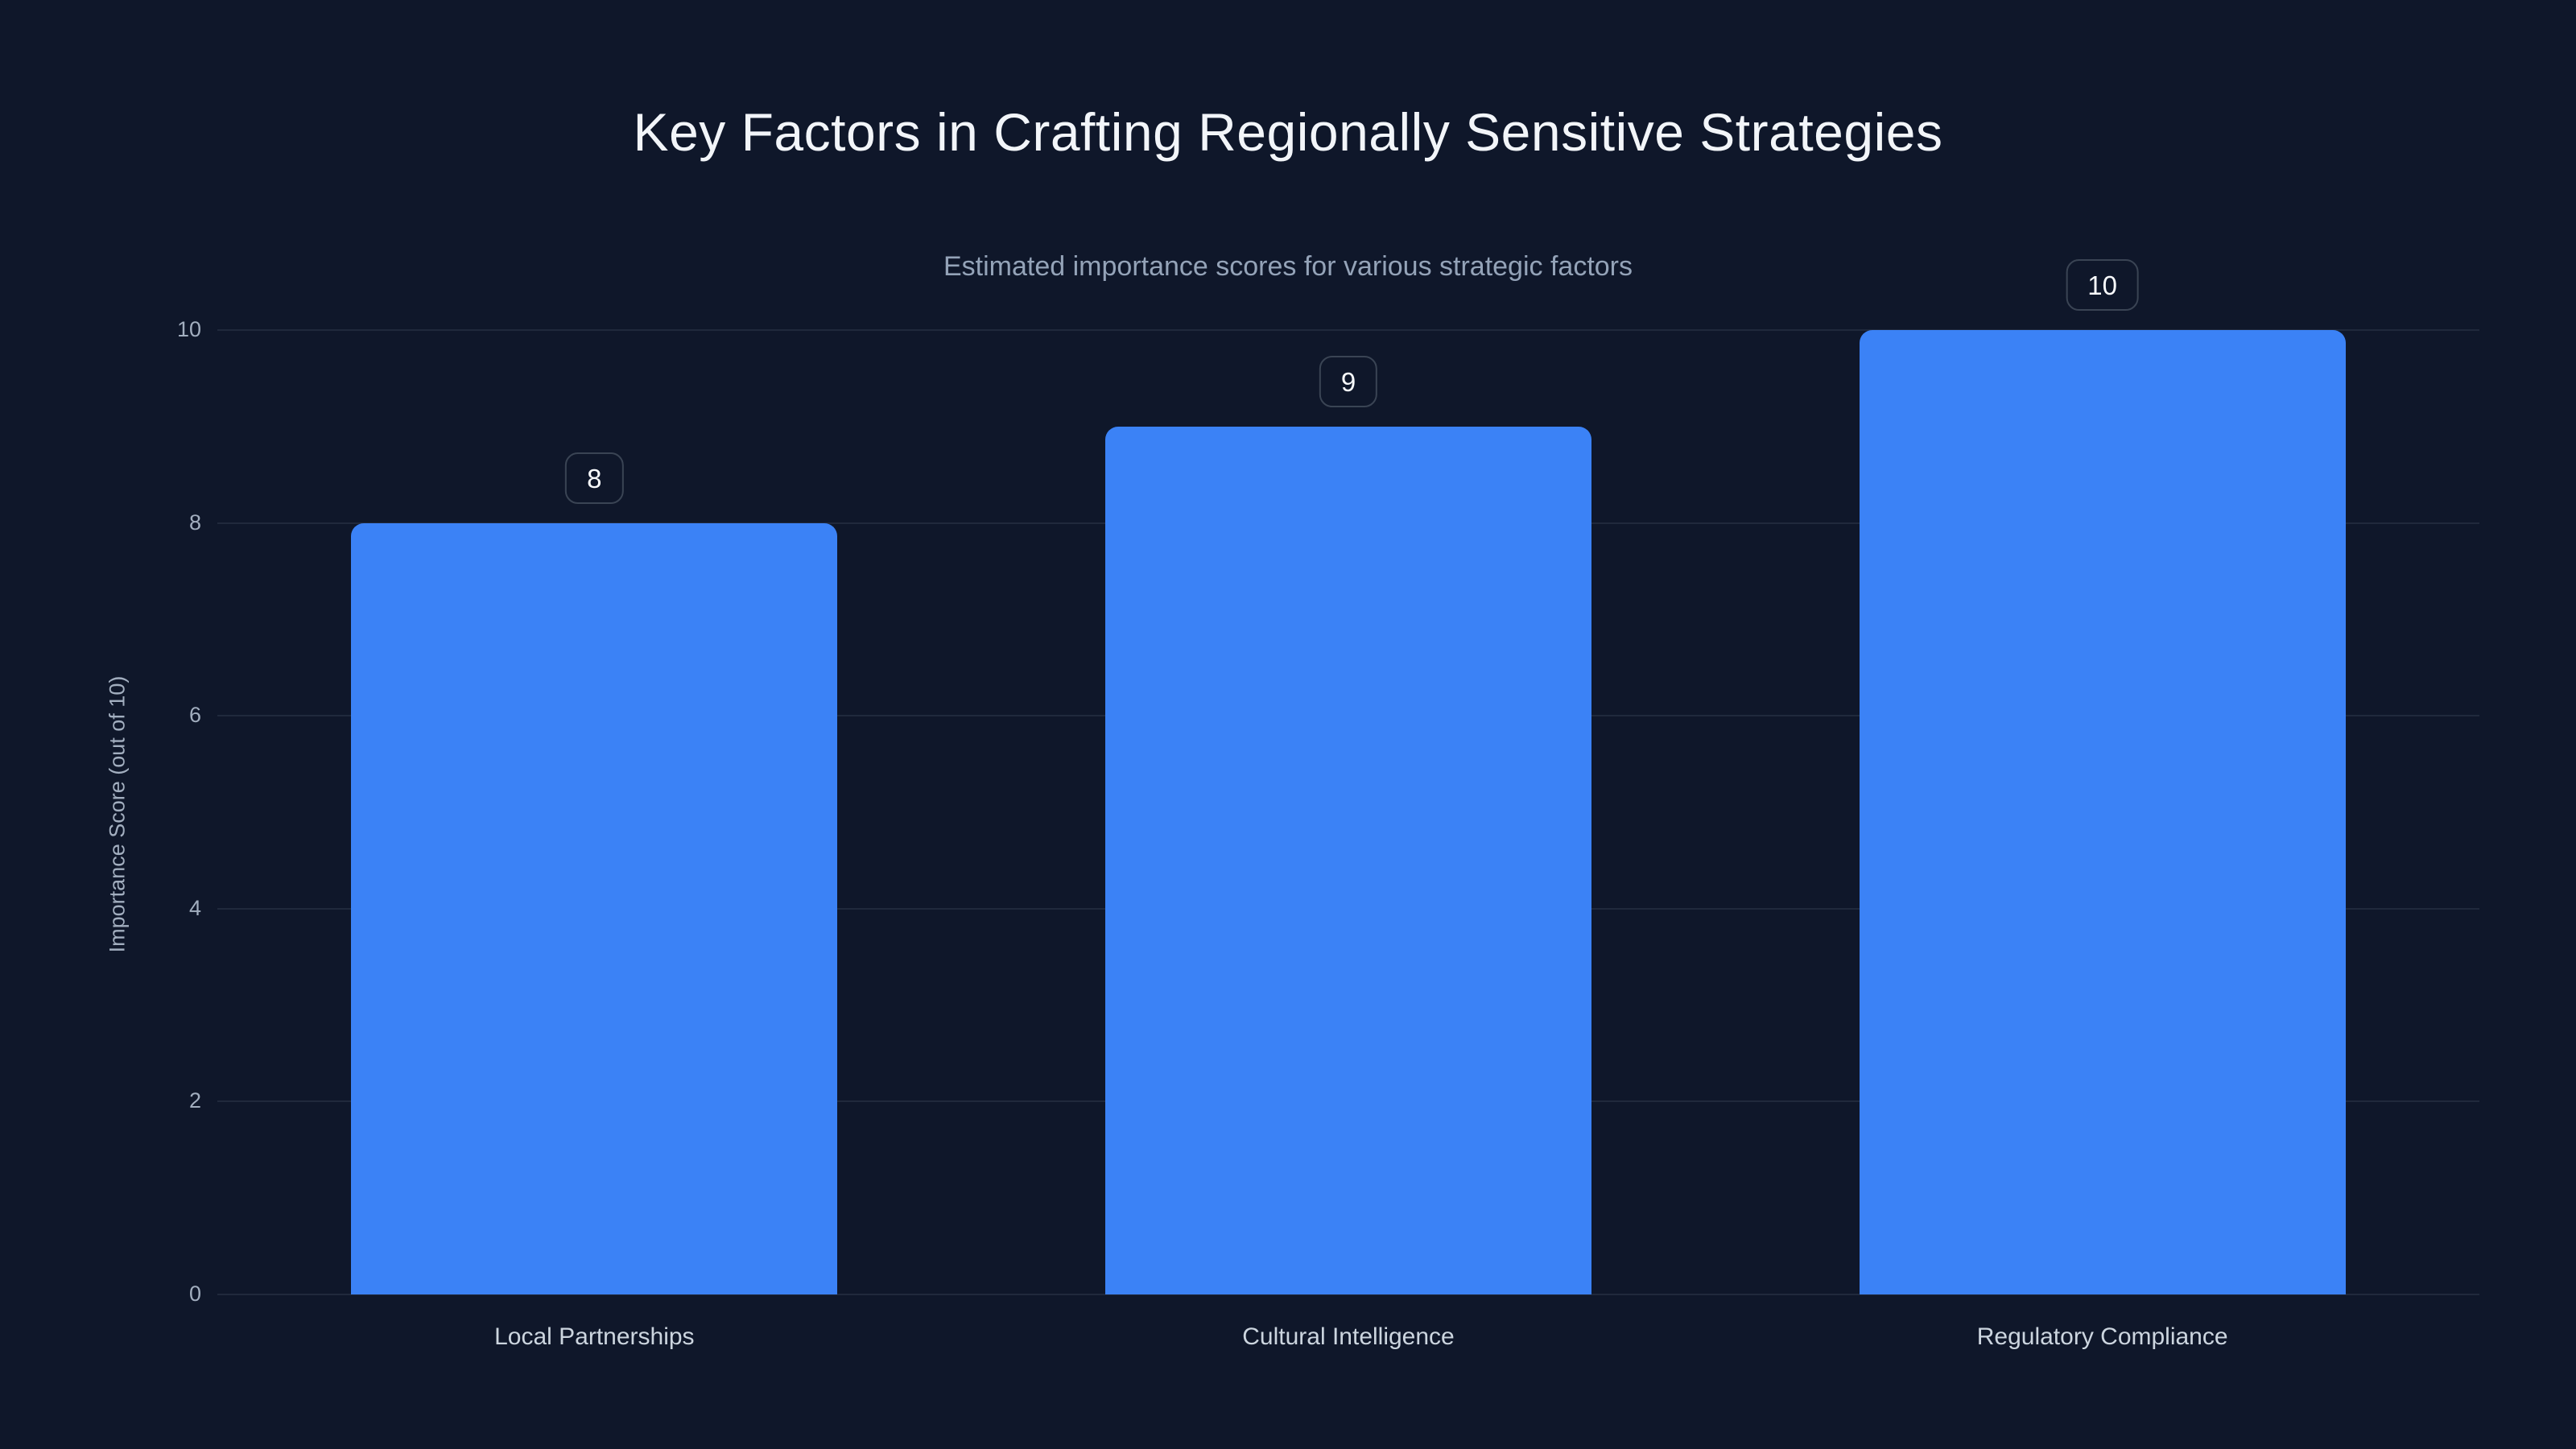  I want to click on y-tick-label-10: 10, so click(188, 329).